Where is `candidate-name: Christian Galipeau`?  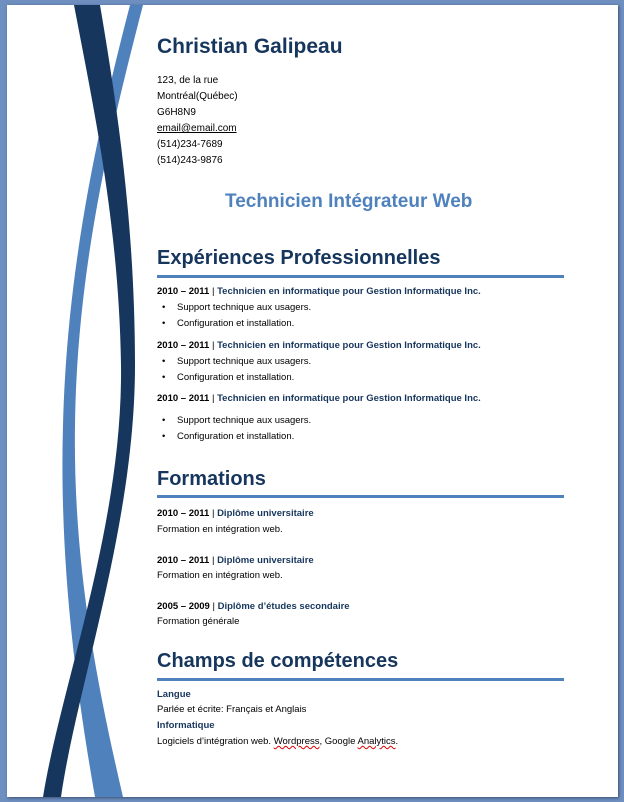 candidate-name: Christian Galipeau is located at coordinates (250, 46).